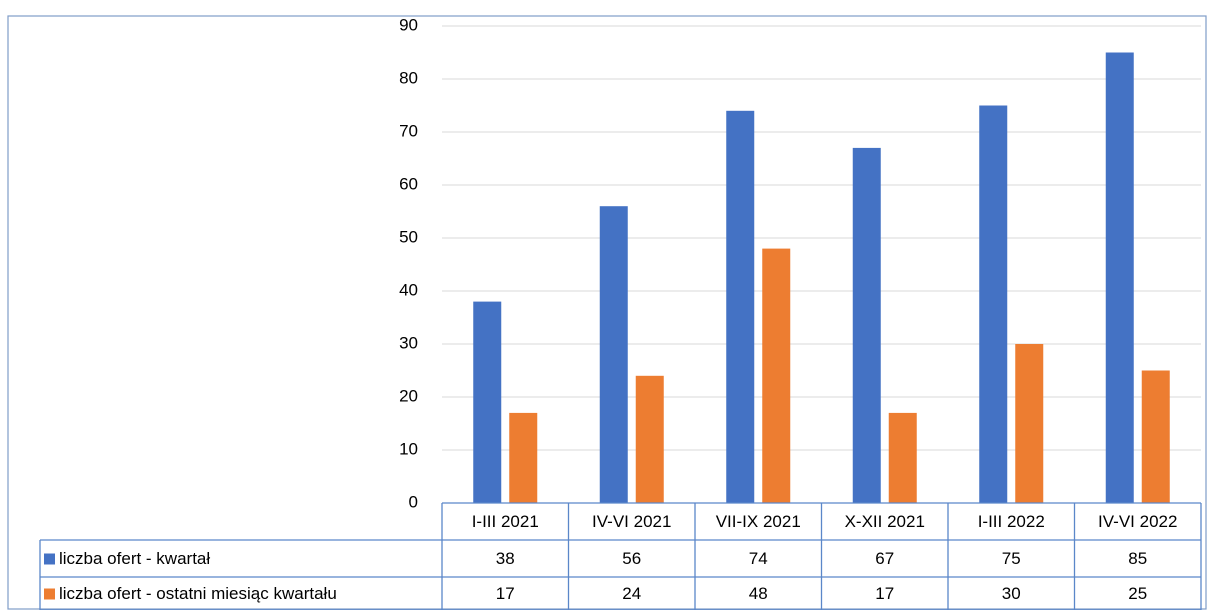 This screenshot has width=1209, height=610. I want to click on y-tick-label: 40, so click(408, 289).